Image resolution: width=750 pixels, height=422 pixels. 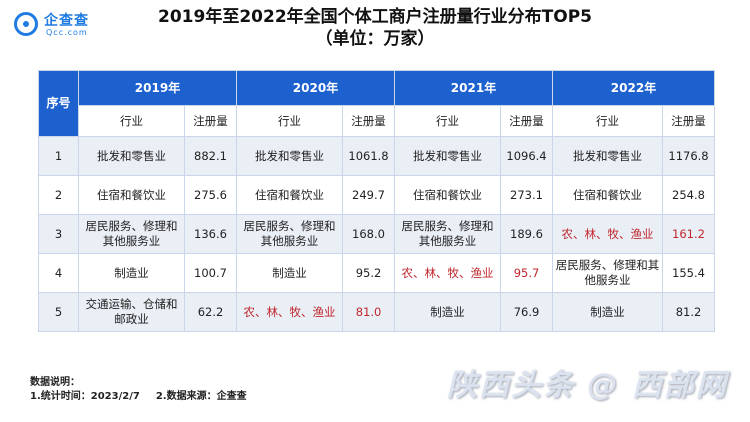 What do you see at coordinates (210, 234) in the screenshot?
I see `count-cell: 136.6` at bounding box center [210, 234].